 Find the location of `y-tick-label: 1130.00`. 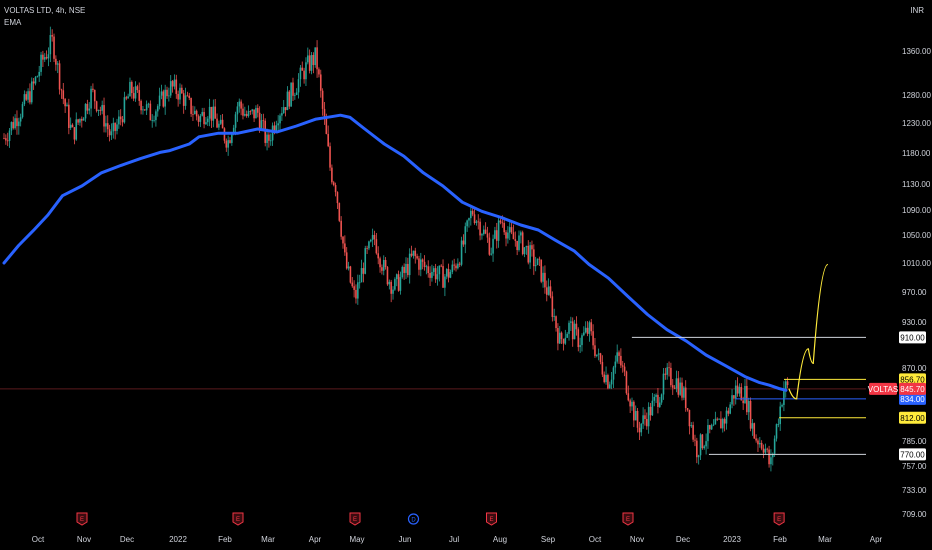

y-tick-label: 1130.00 is located at coordinates (916, 184).